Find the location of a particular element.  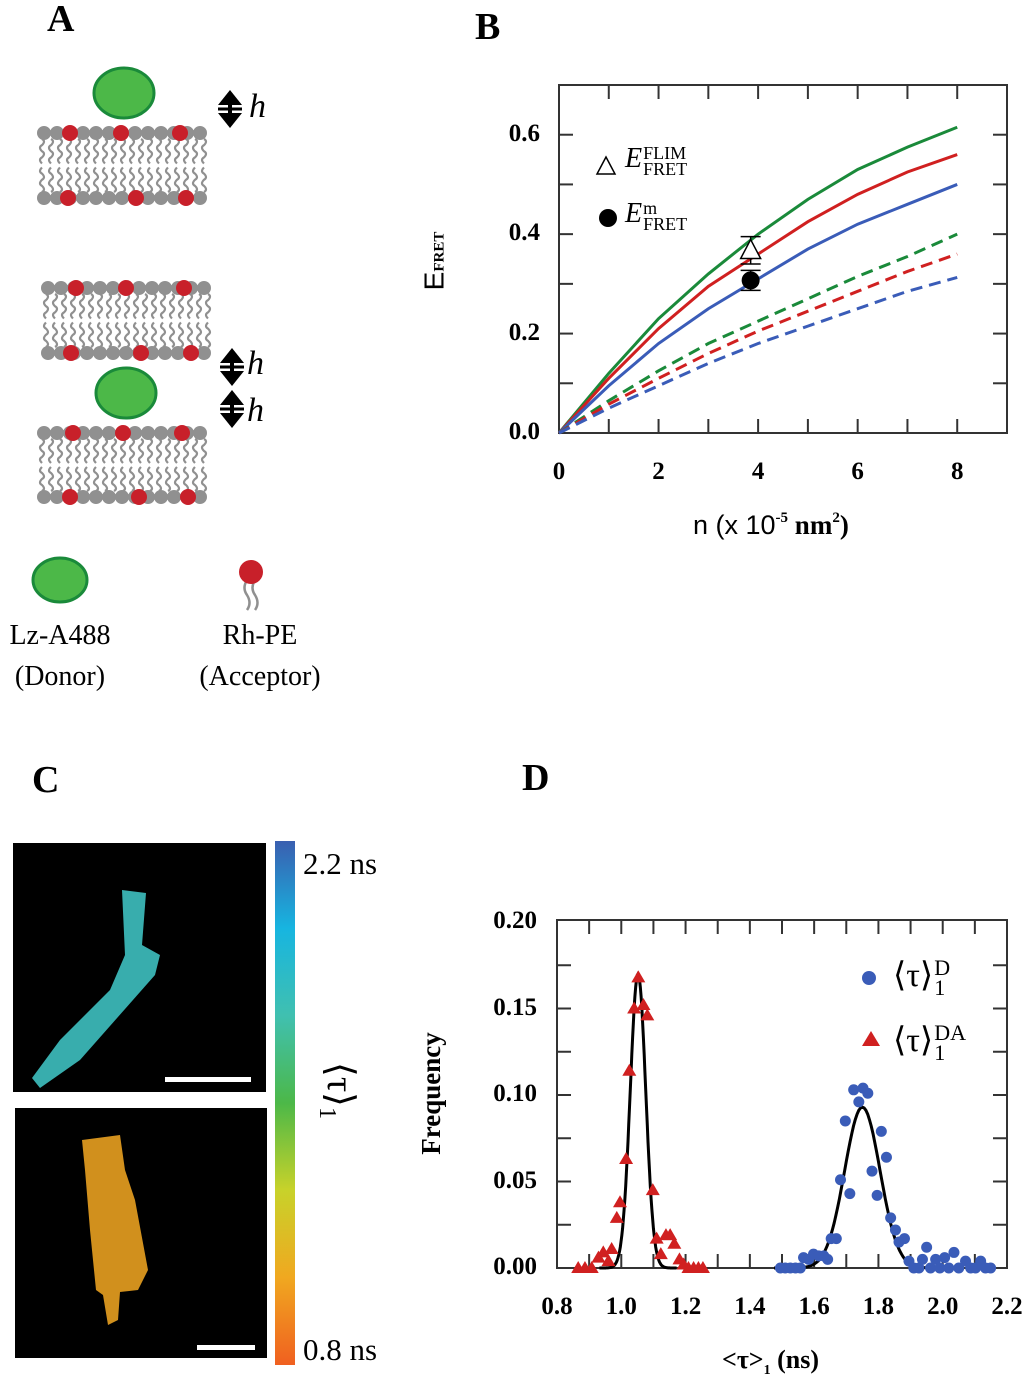

arrow-head-down is located at coordinates (230, 120).